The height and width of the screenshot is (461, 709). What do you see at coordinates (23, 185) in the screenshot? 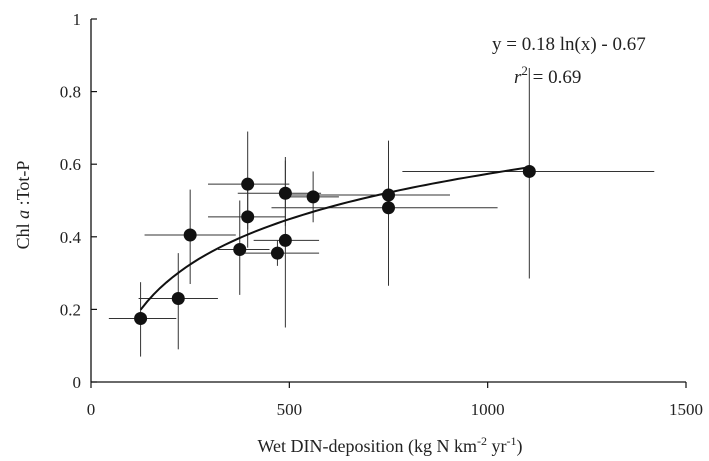
I see `y-axis-label-part: :Tot-P` at bounding box center [23, 185].